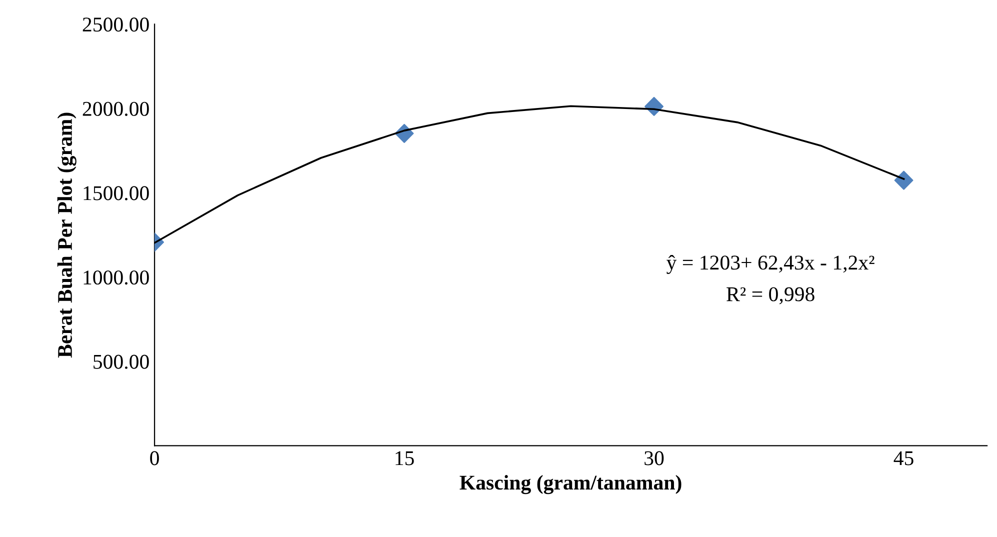 This screenshot has width=997, height=537. What do you see at coordinates (121, 361) in the screenshot?
I see `y-tick-label: 500.00` at bounding box center [121, 361].